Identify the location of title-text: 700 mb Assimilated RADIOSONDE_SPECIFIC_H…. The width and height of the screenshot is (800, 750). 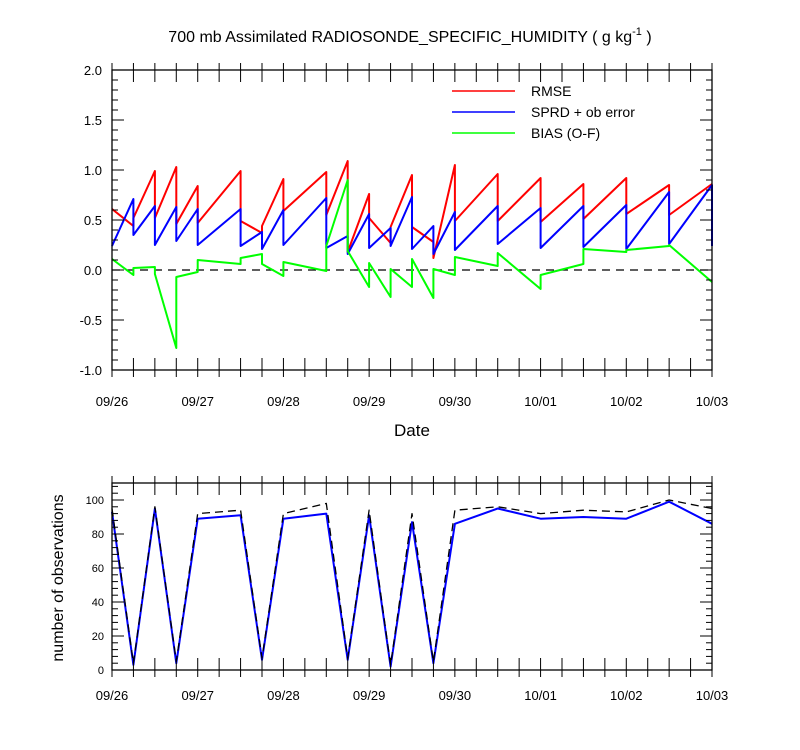
(400, 37).